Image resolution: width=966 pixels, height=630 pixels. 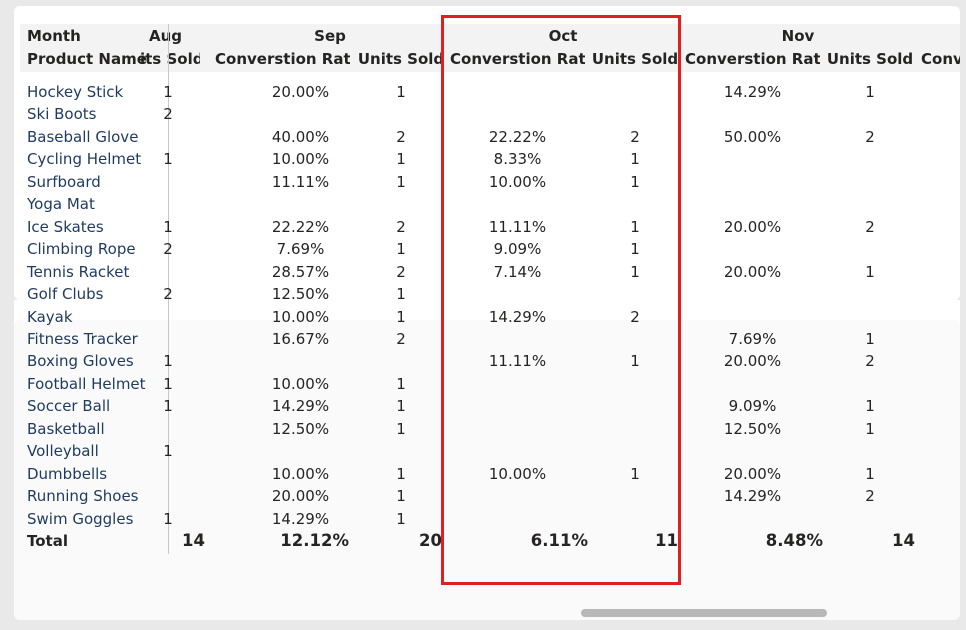 I want to click on product-name-header: Product Name, so click(x=87, y=59).